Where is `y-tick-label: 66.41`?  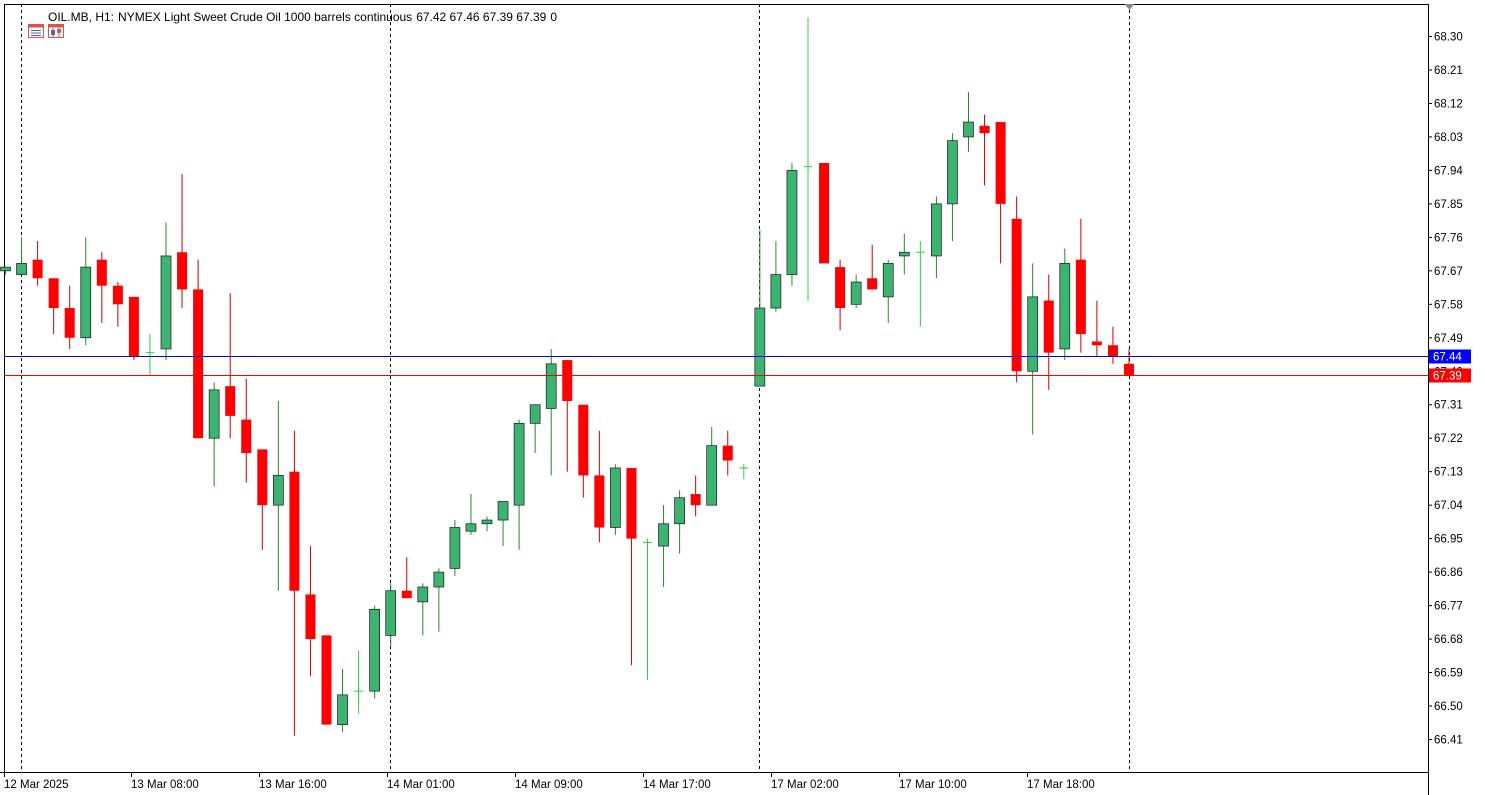
y-tick-label: 66.41 is located at coordinates (1448, 741).